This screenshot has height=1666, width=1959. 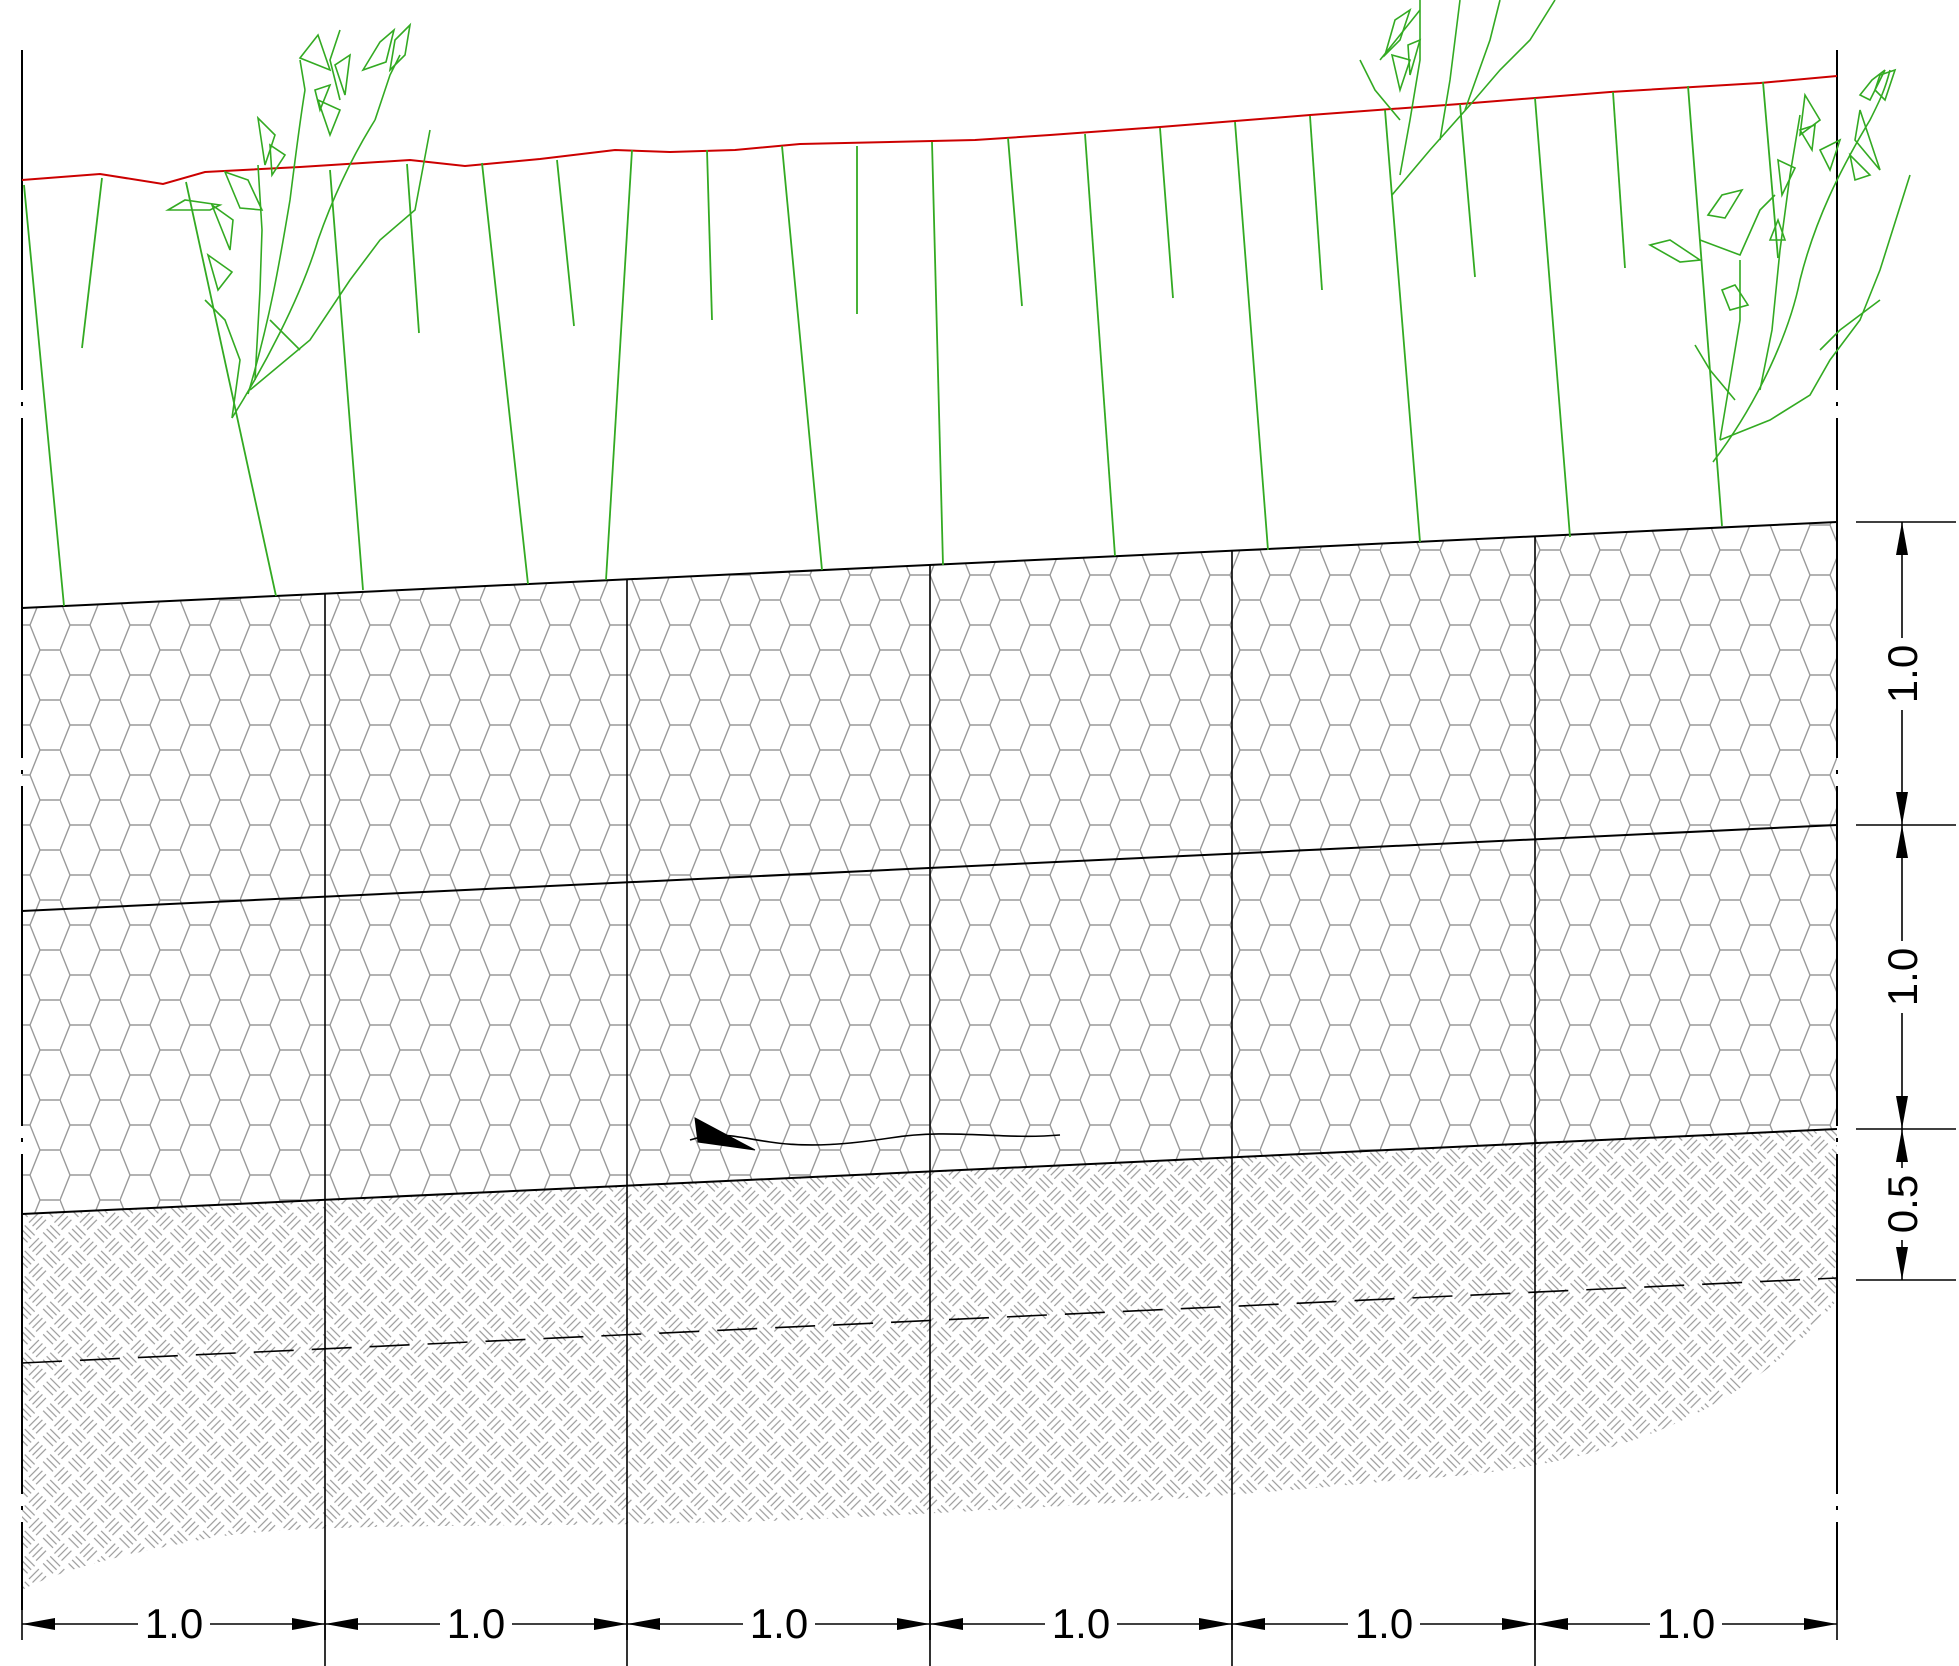 I want to click on dimension-labels: 1.0 1.0 0.5, so click(x=1902, y=939).